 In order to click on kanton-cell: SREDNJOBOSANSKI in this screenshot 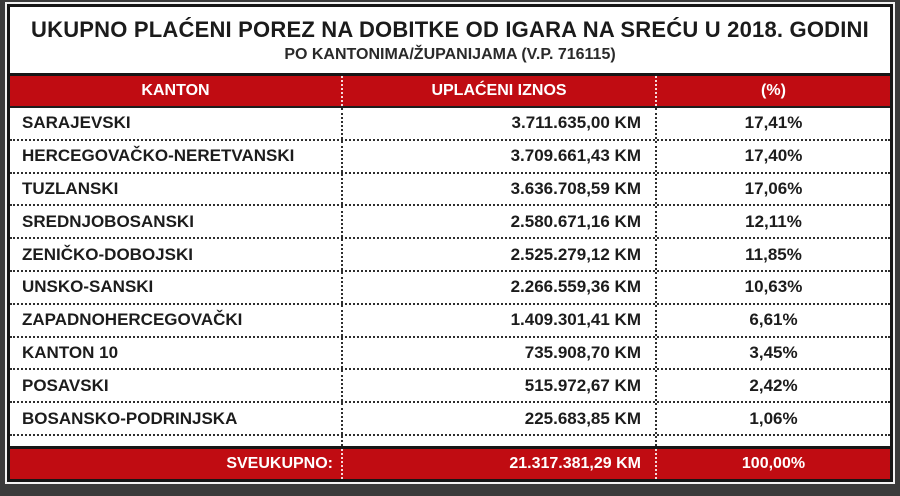, I will do `click(176, 222)`.